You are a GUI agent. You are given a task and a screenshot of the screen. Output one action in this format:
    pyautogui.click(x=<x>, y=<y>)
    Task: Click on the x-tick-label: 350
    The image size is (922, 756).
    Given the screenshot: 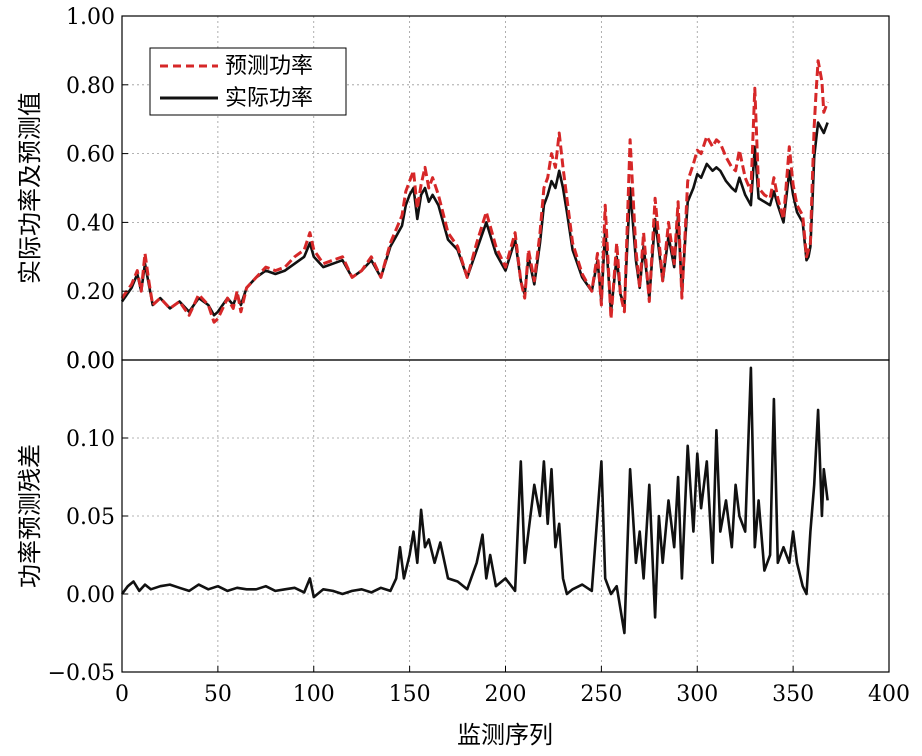 What is the action you would take?
    pyautogui.click(x=793, y=694)
    